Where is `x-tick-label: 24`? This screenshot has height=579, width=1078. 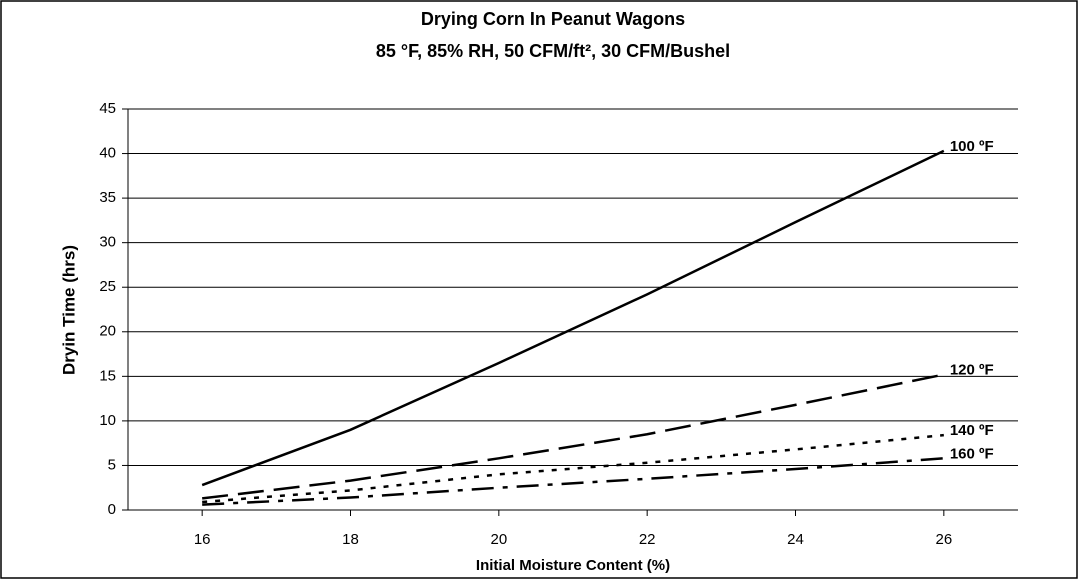 x-tick-label: 24 is located at coordinates (795, 539).